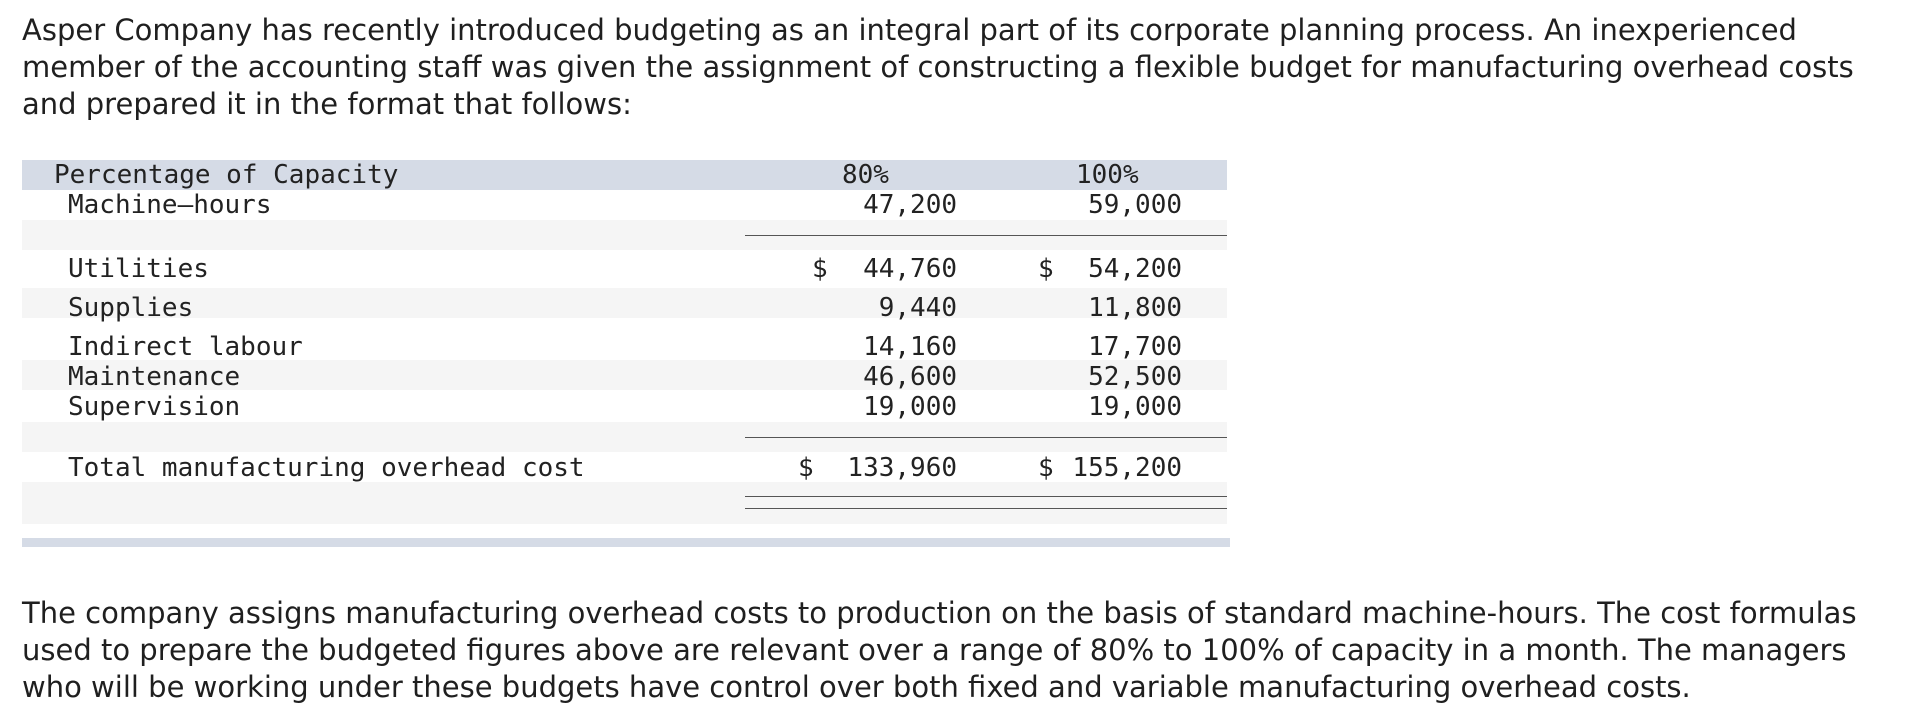 This screenshot has height=714, width=1926. What do you see at coordinates (624, 175) in the screenshot?
I see `header-band` at bounding box center [624, 175].